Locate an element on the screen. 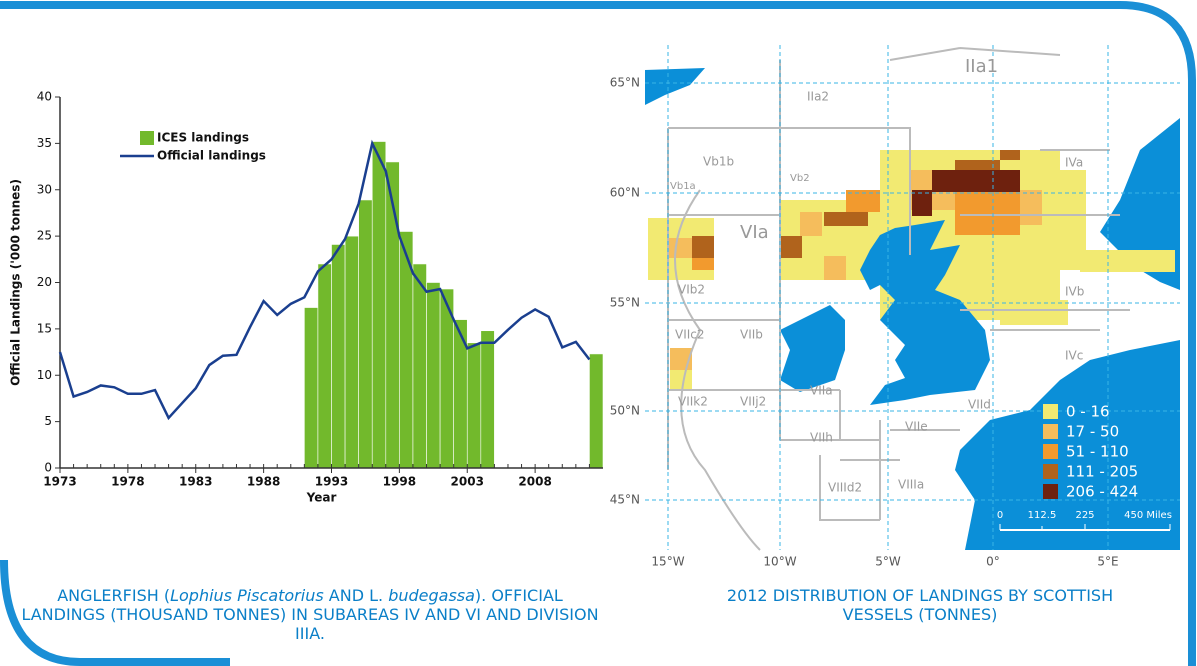  y-axis-label: Official Landings ('000 tonnes) is located at coordinates (16, 282).